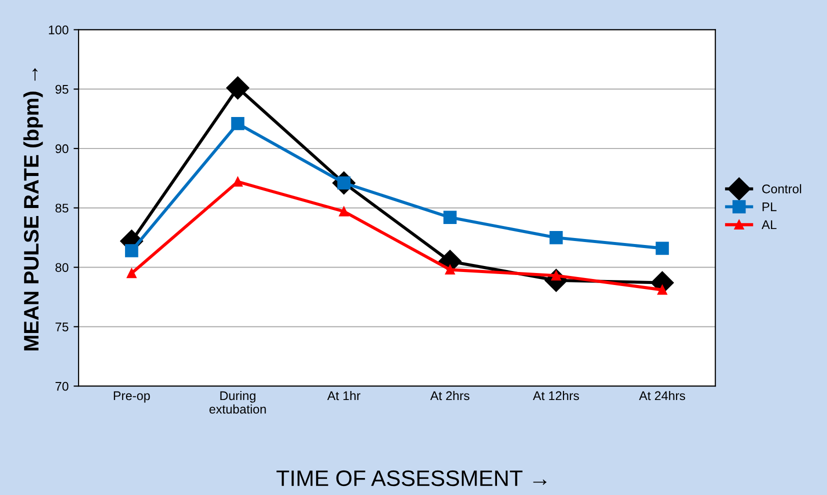 The height and width of the screenshot is (495, 827). What do you see at coordinates (343, 395) in the screenshot?
I see `x-tick-label: At 1hr` at bounding box center [343, 395].